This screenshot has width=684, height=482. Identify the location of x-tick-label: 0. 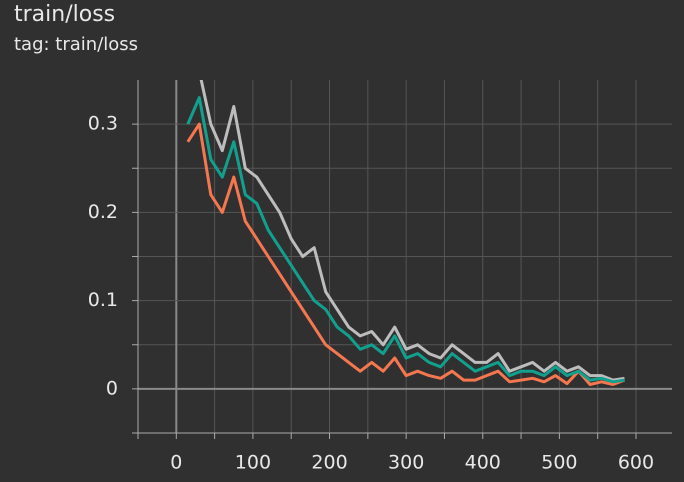
(176, 463).